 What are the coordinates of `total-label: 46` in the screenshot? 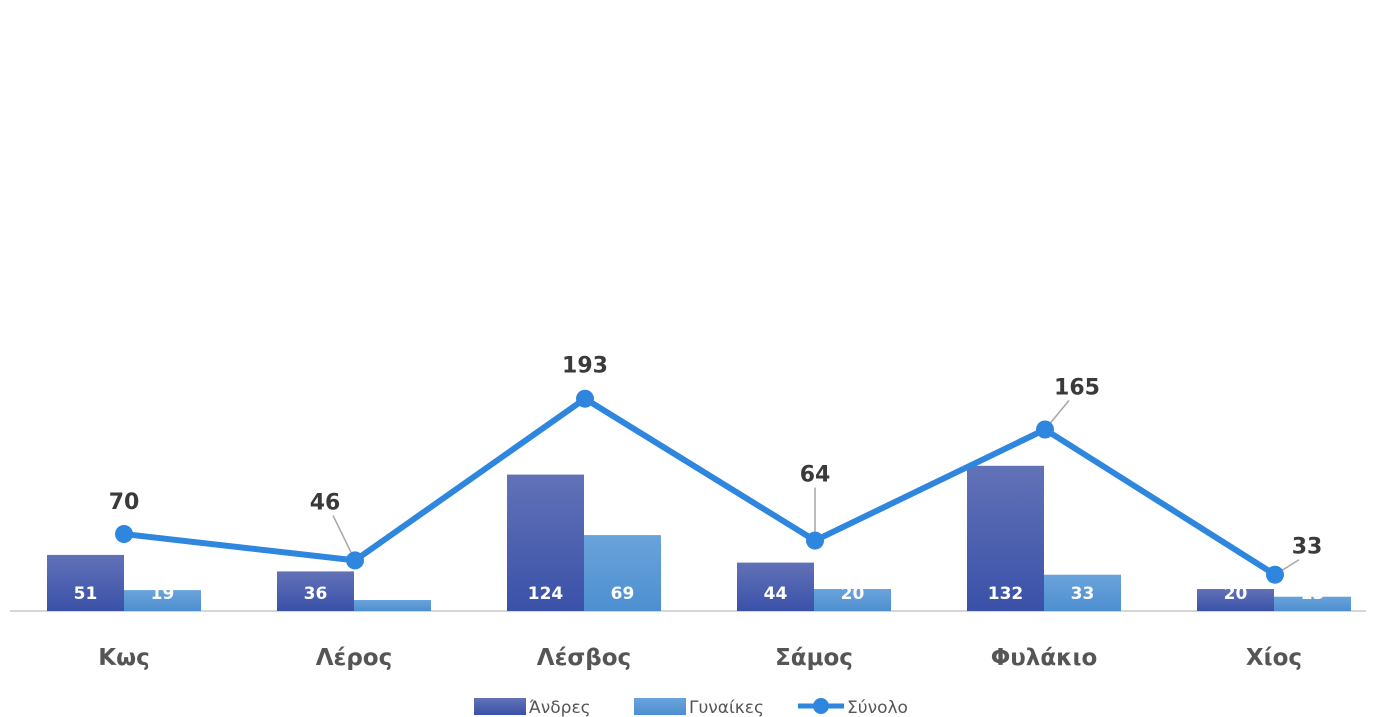 It's located at (325, 502).